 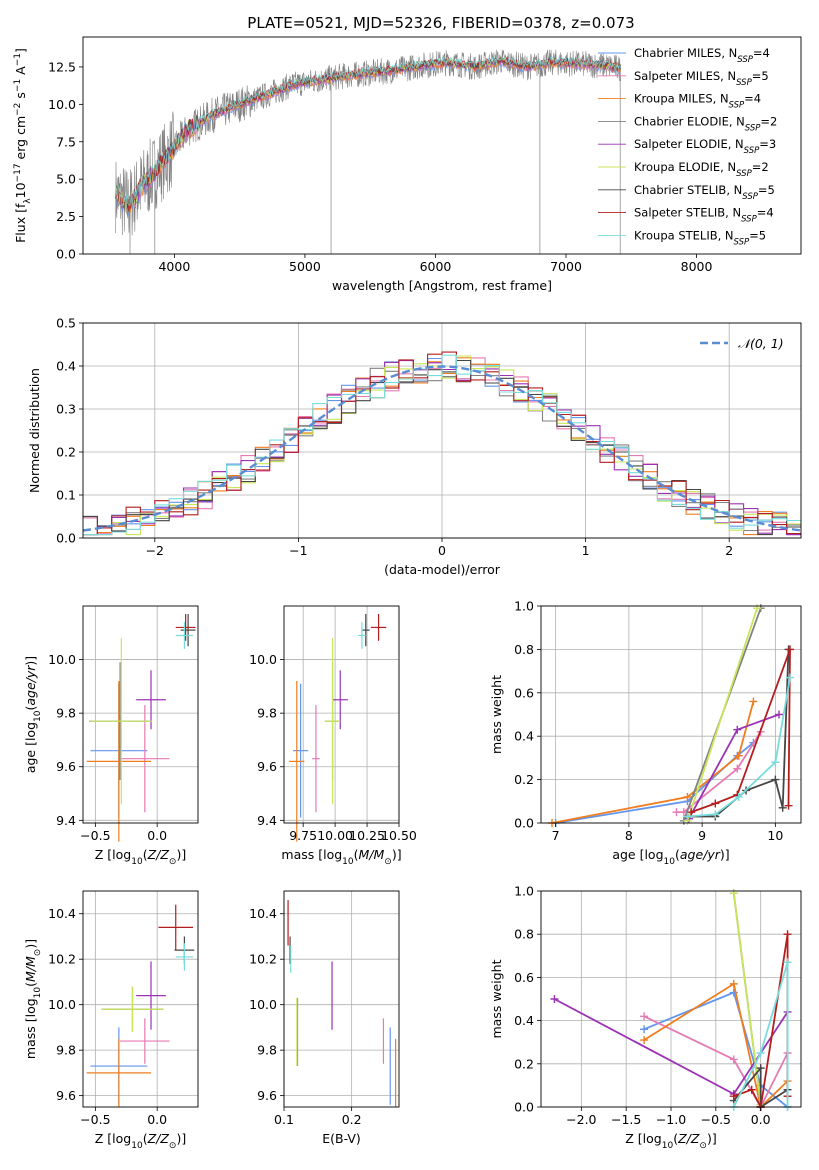 I want to click on x-tick-label: −1.0, so click(x=671, y=1119).